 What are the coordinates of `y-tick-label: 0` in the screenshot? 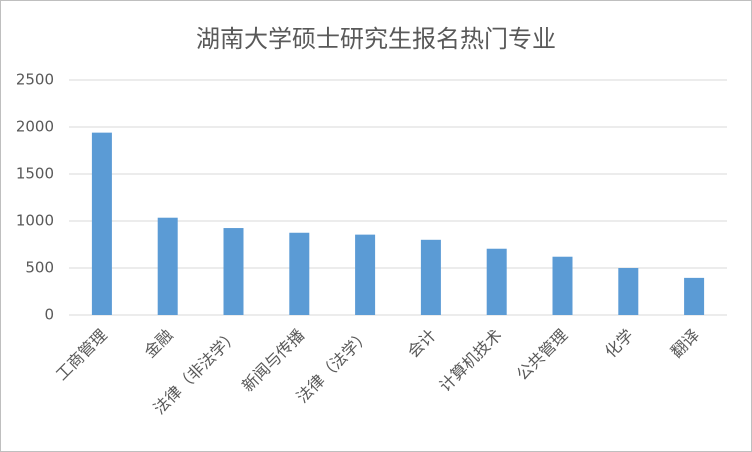 It's located at (49, 315).